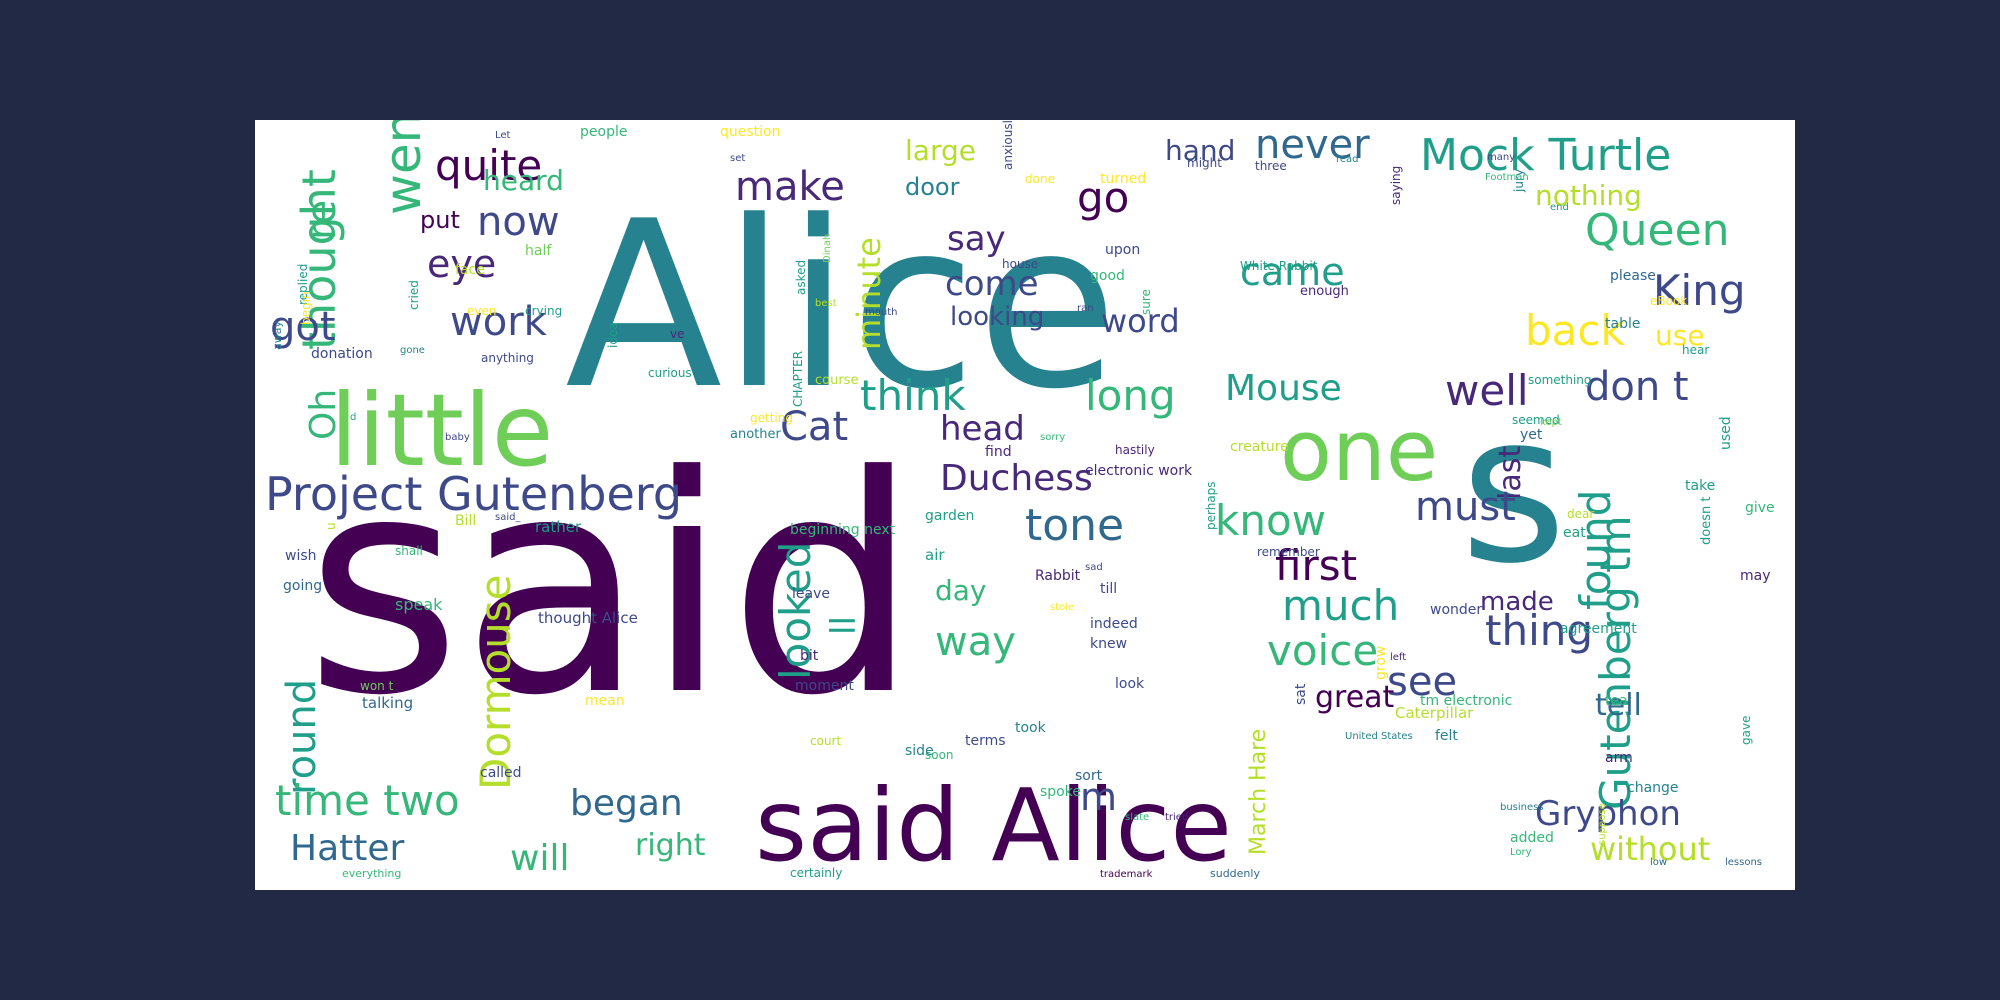  I want to click on word-moment: moment, so click(824, 686).